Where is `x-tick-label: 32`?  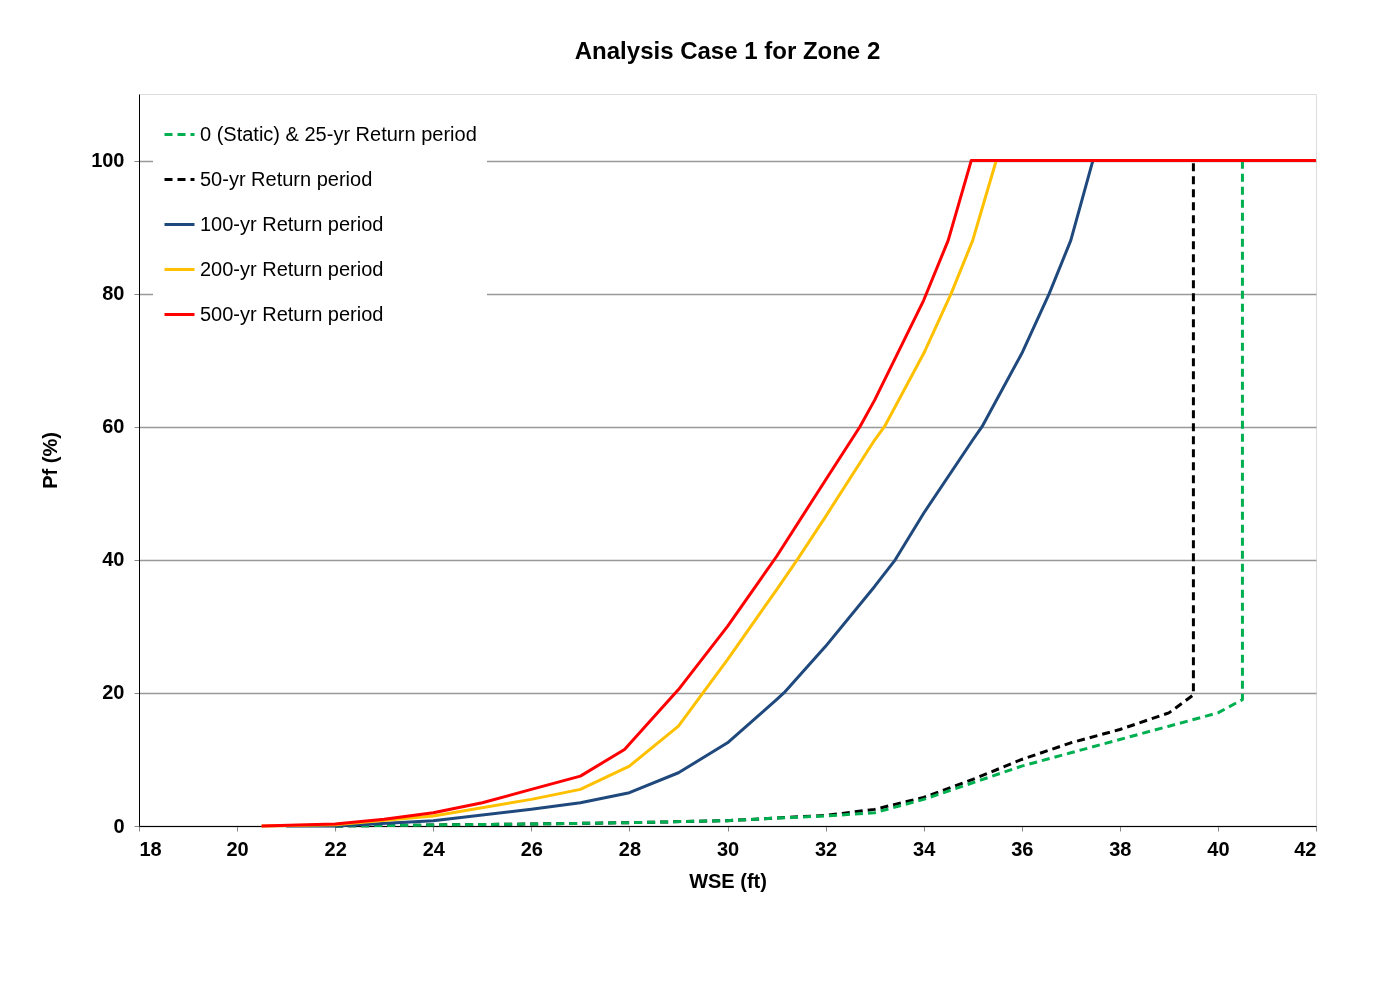 x-tick-label: 32 is located at coordinates (826, 848).